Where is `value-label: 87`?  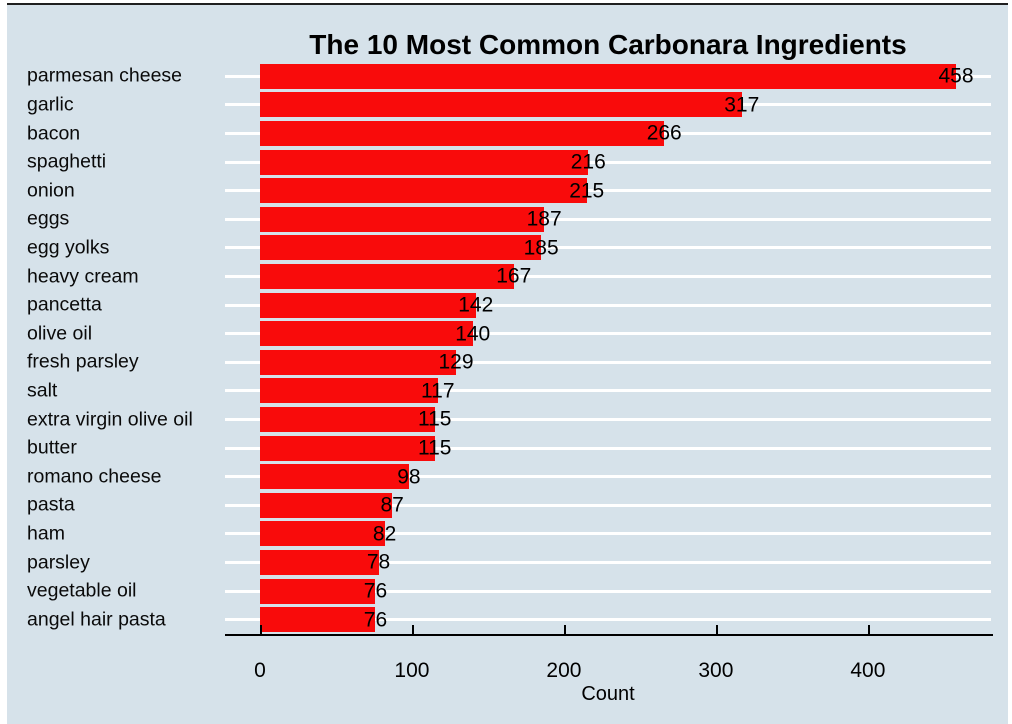 value-label: 87 is located at coordinates (392, 505).